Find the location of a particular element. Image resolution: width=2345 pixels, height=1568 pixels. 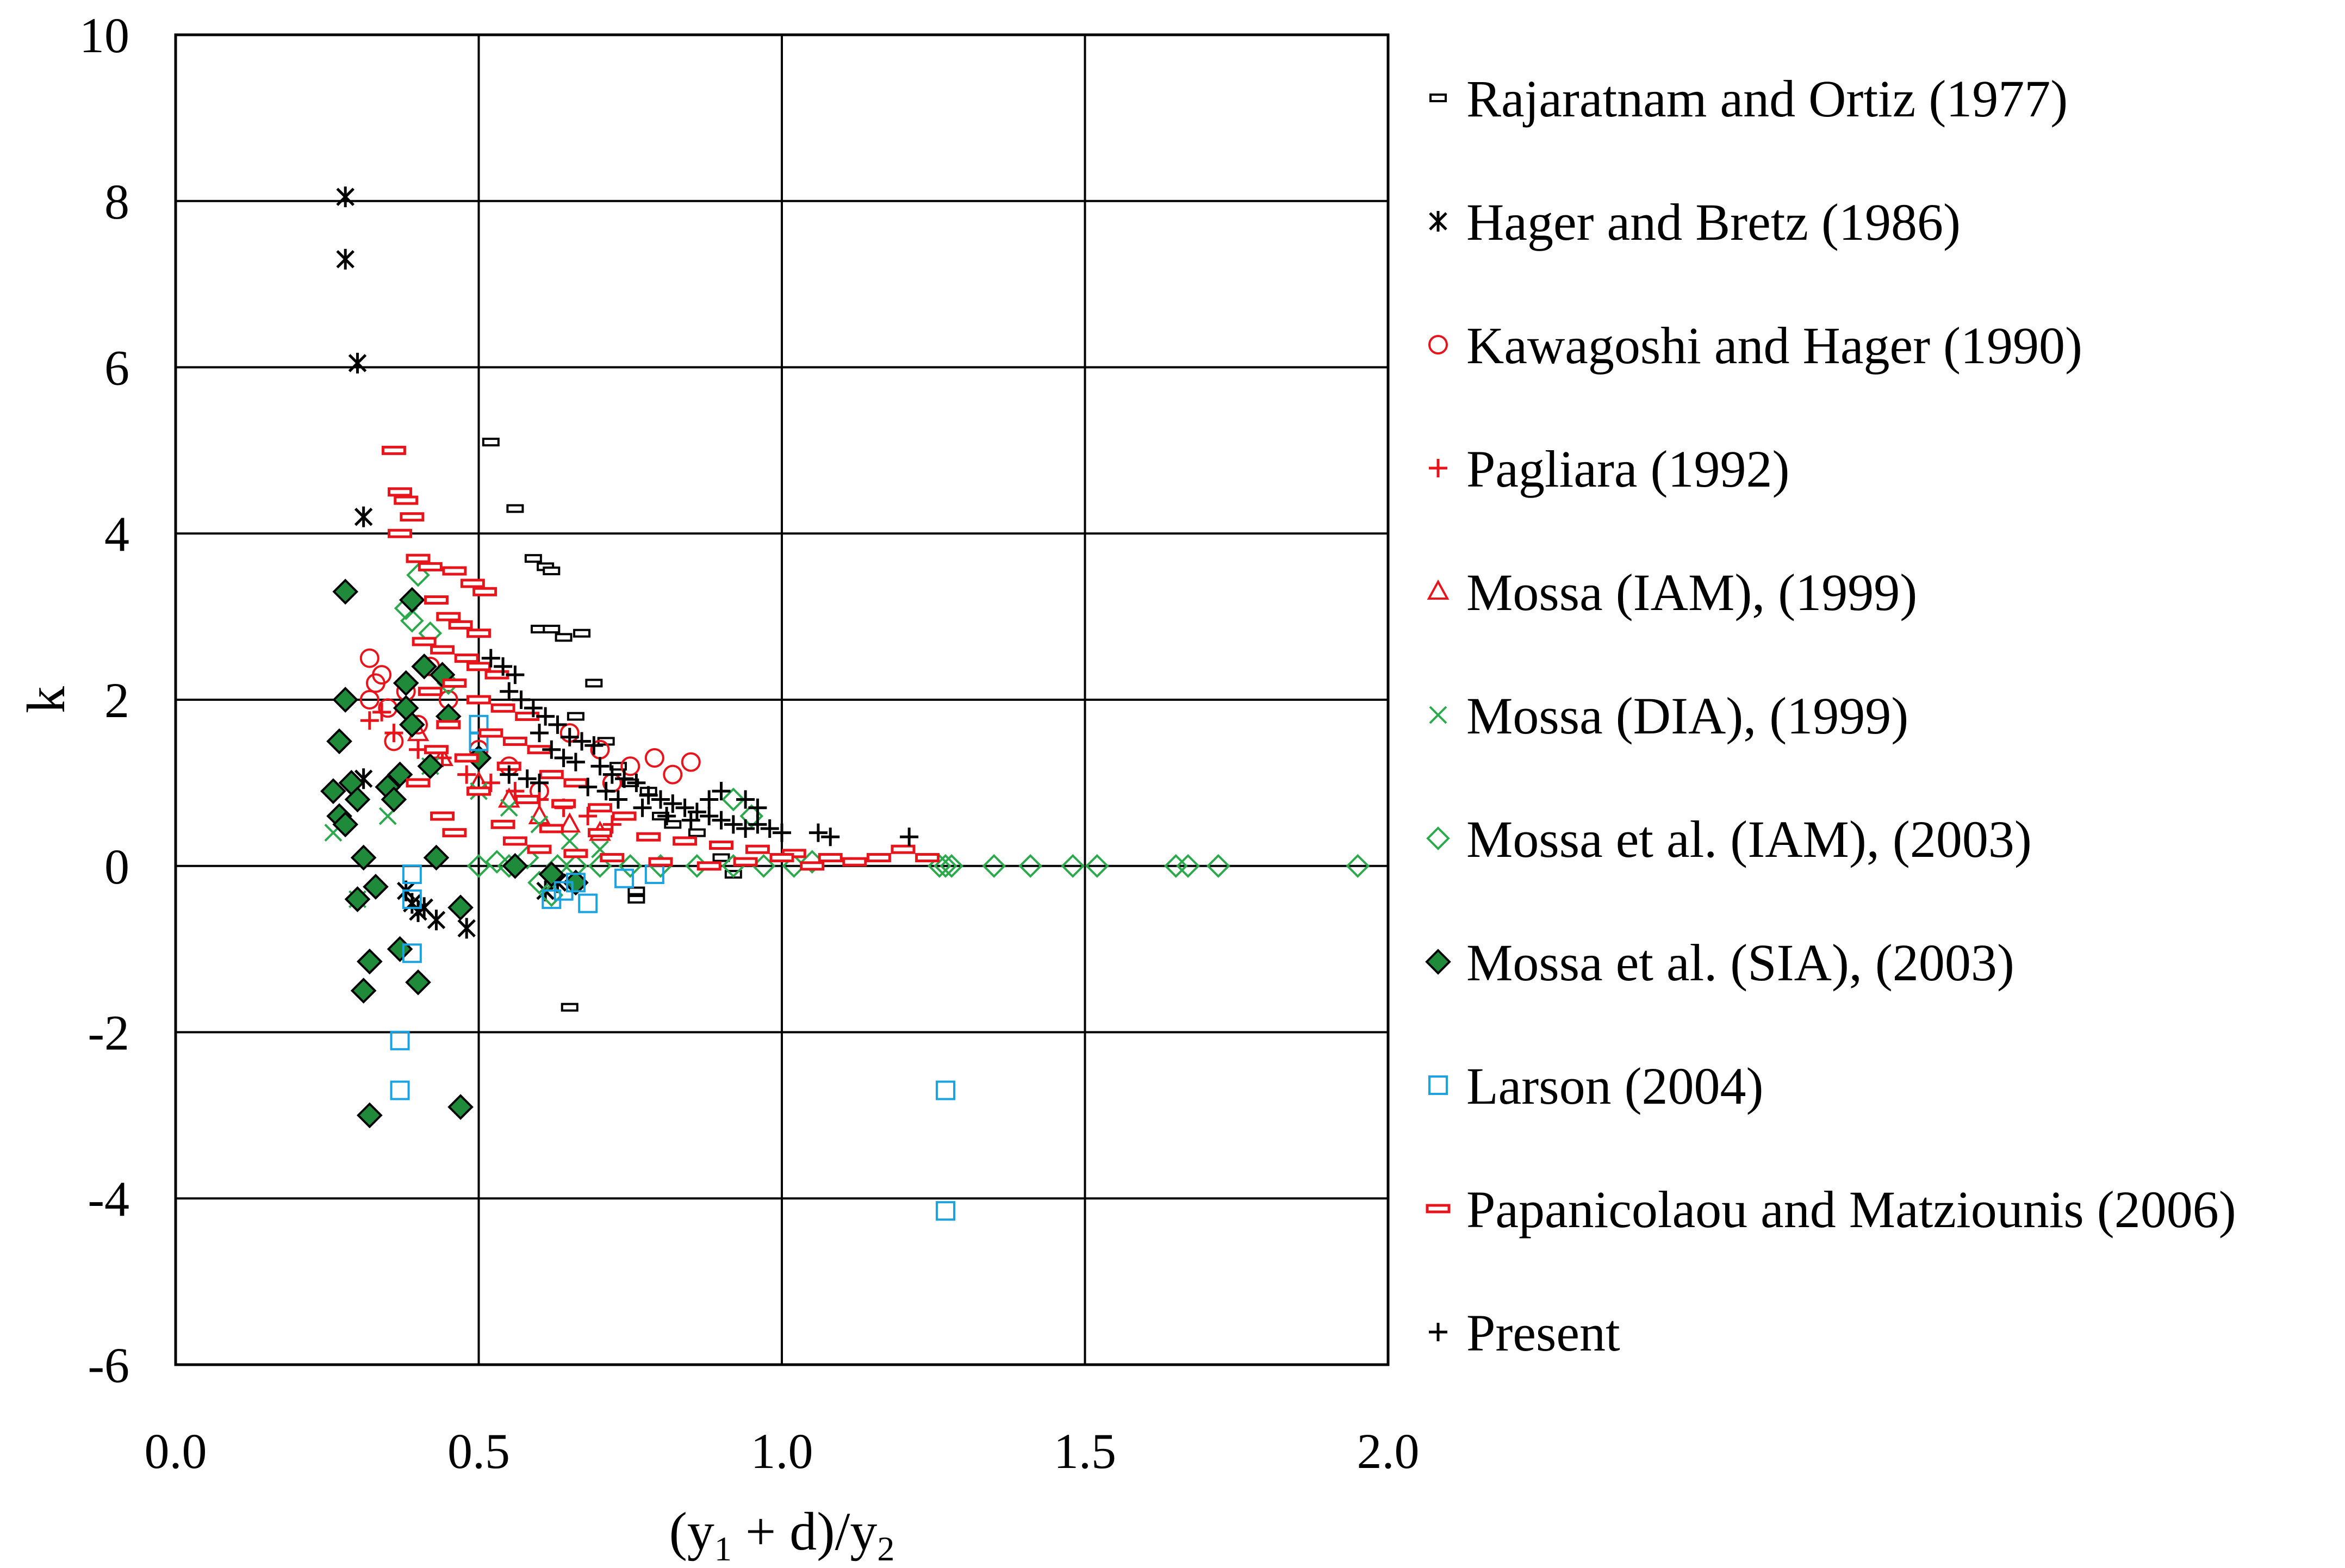

legend-label: Hager and Bretz (1986) is located at coordinates (1713, 222).